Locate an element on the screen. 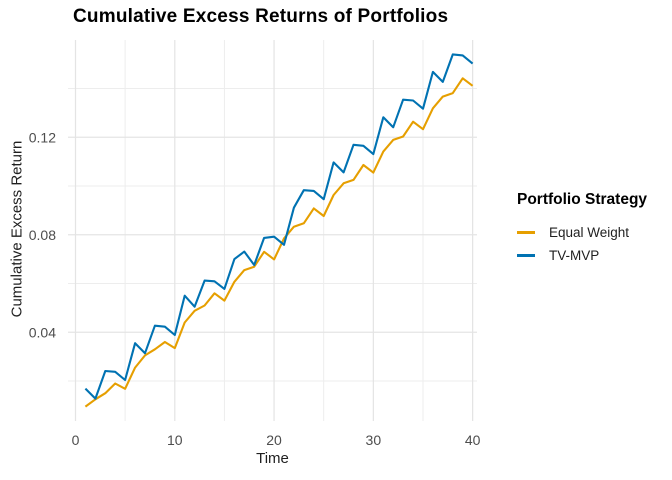 The height and width of the screenshot is (480, 672). legend-item-label: Equal Weight is located at coordinates (589, 232).